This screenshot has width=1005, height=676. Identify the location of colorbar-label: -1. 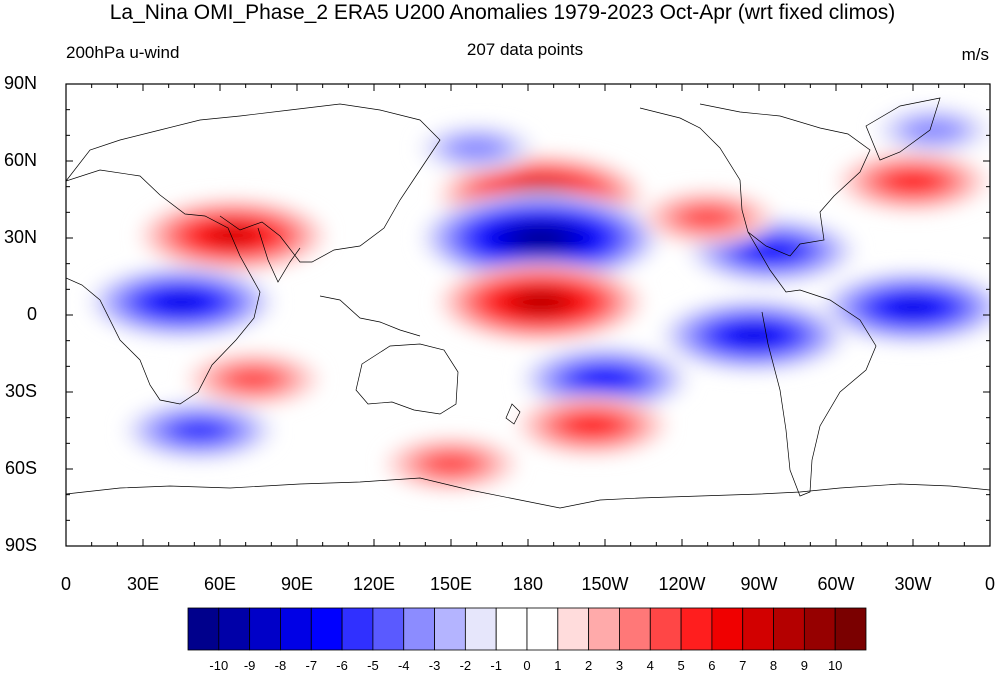
(496, 665).